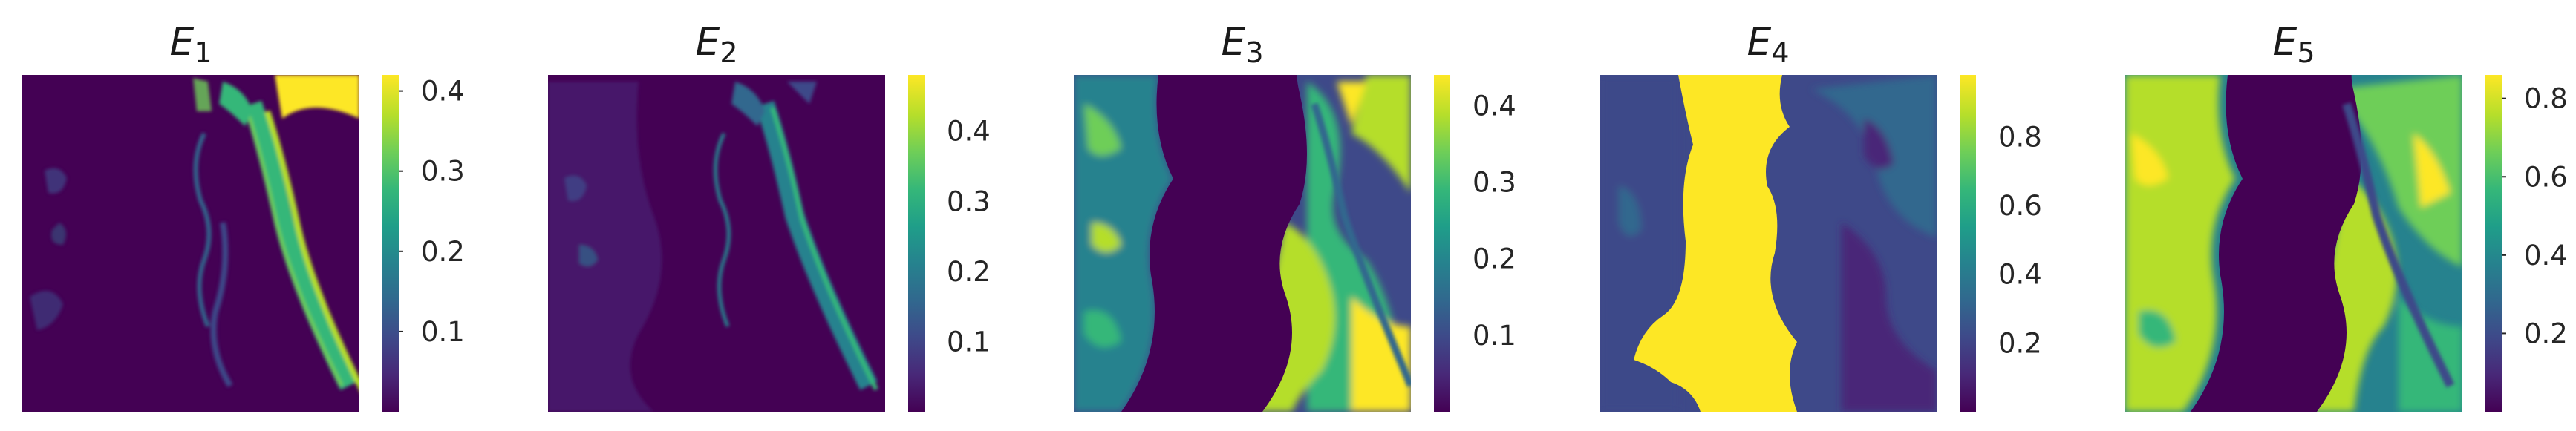 Image resolution: width=2576 pixels, height=431 pixels. Describe the element at coordinates (2293, 44) in the screenshot. I see `panel-title: E5` at that location.